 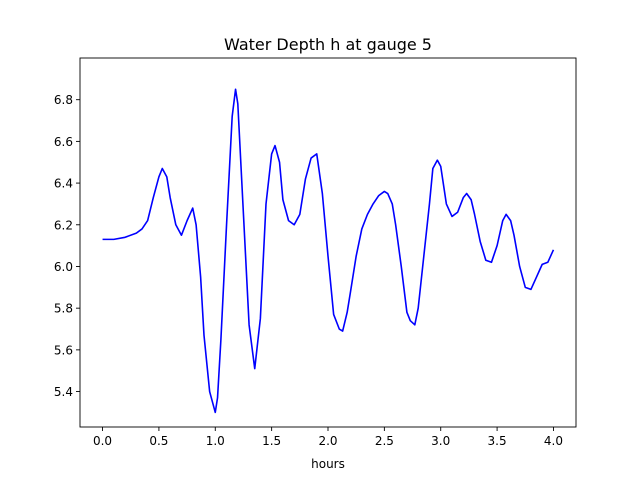 What do you see at coordinates (440, 441) in the screenshot?
I see `x-tick-label: 3.0` at bounding box center [440, 441].